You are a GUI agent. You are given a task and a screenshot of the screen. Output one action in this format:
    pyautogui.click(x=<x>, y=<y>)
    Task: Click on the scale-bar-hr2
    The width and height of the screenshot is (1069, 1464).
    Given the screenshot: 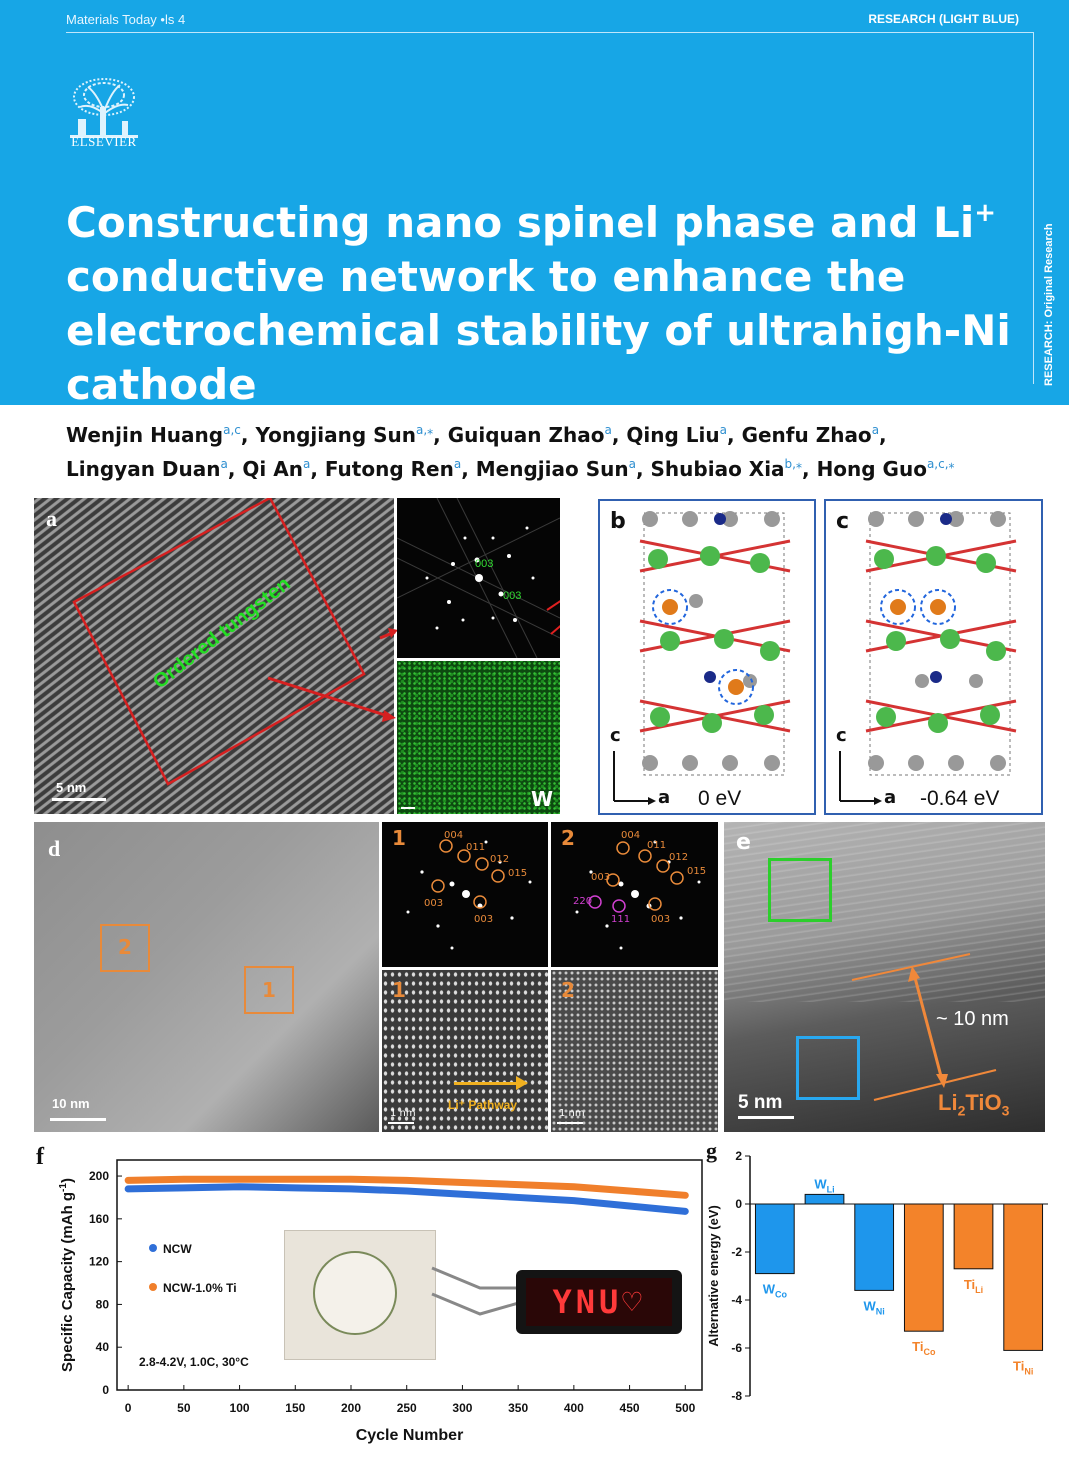 What is the action you would take?
    pyautogui.click(x=570, y=1123)
    